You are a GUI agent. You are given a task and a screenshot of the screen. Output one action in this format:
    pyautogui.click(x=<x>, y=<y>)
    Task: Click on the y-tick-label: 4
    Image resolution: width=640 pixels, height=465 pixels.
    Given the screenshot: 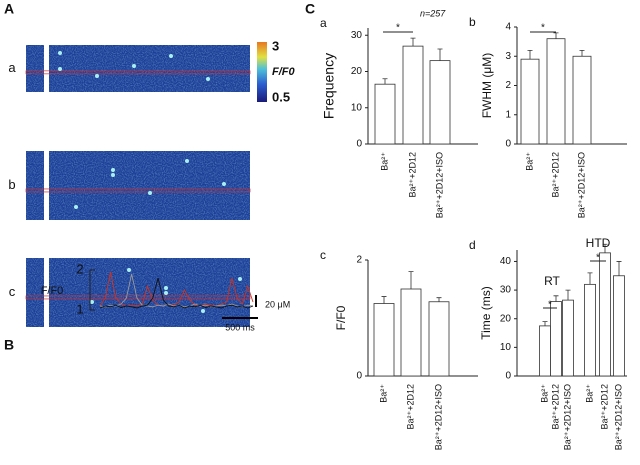 What is the action you would take?
    pyautogui.click(x=508, y=27)
    